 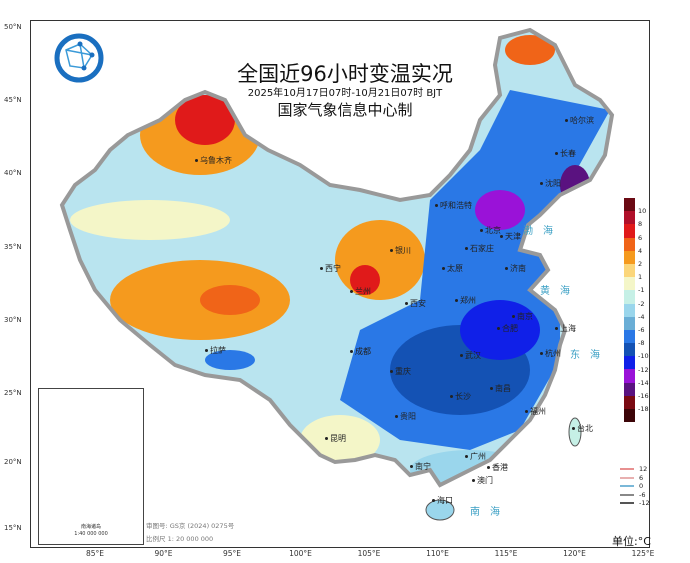 I want to click on legend-tick-label: -10, so click(x=643, y=356).